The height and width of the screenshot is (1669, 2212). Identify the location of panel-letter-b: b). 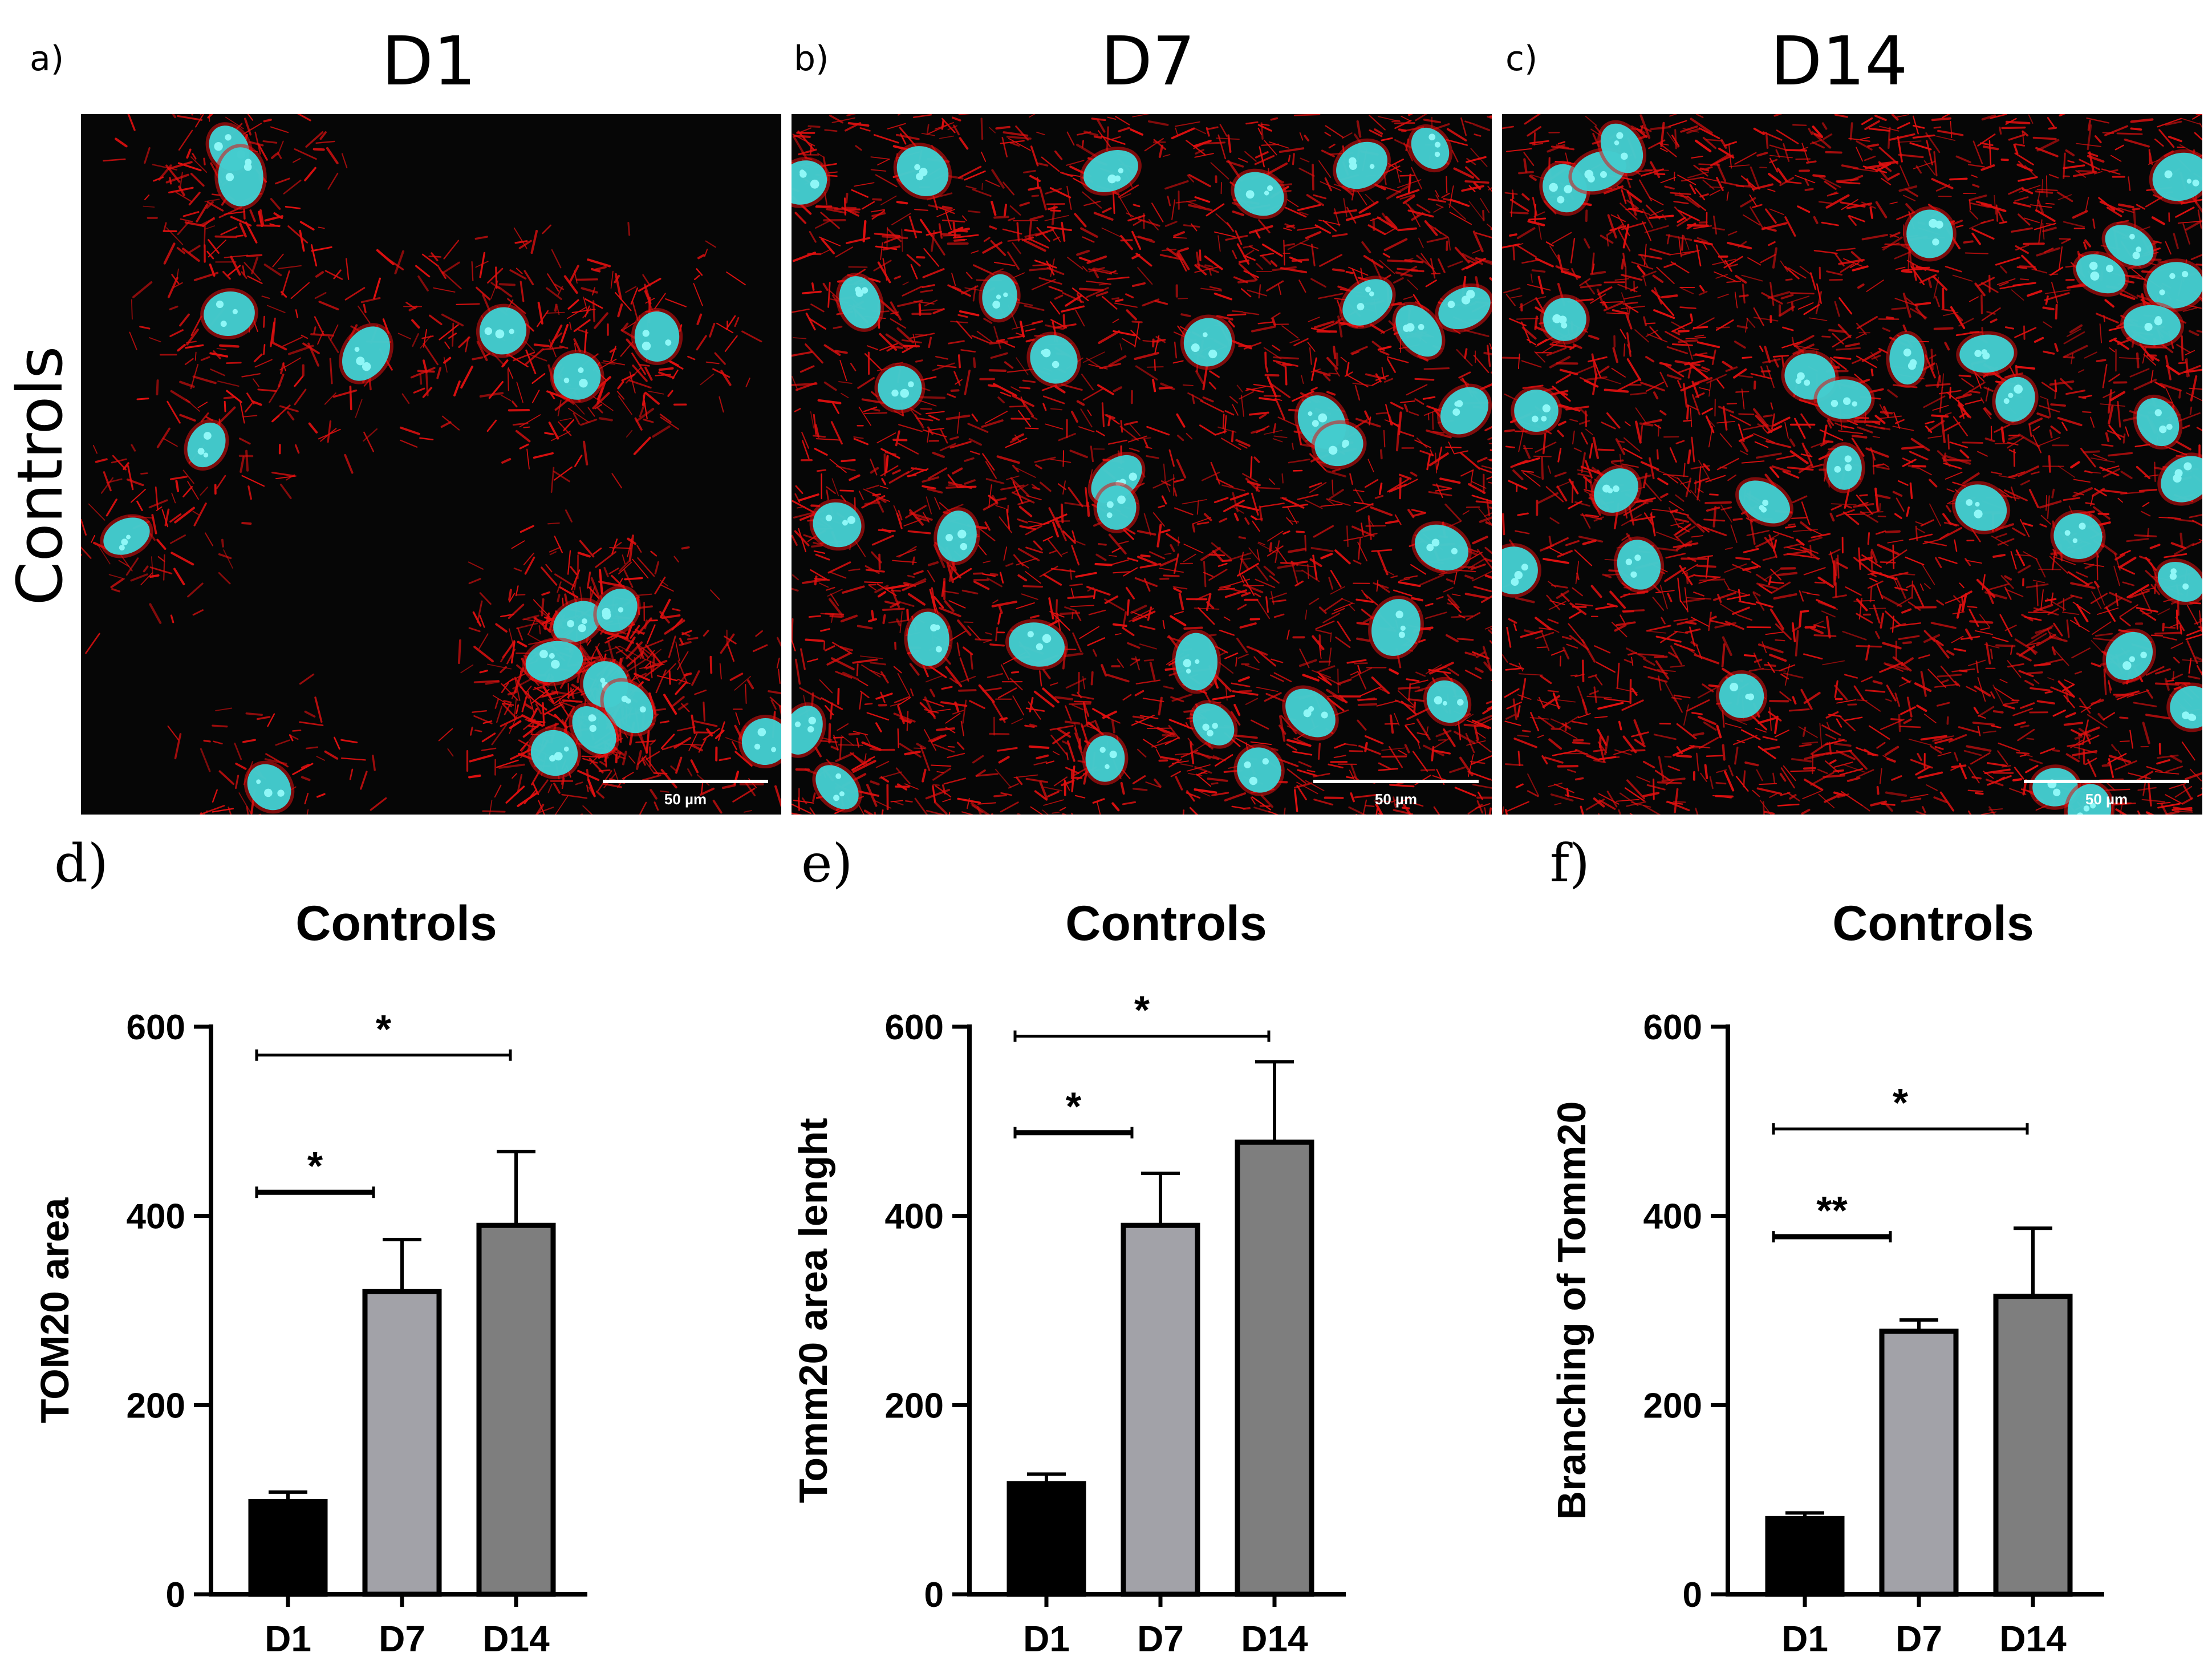
(811, 59).